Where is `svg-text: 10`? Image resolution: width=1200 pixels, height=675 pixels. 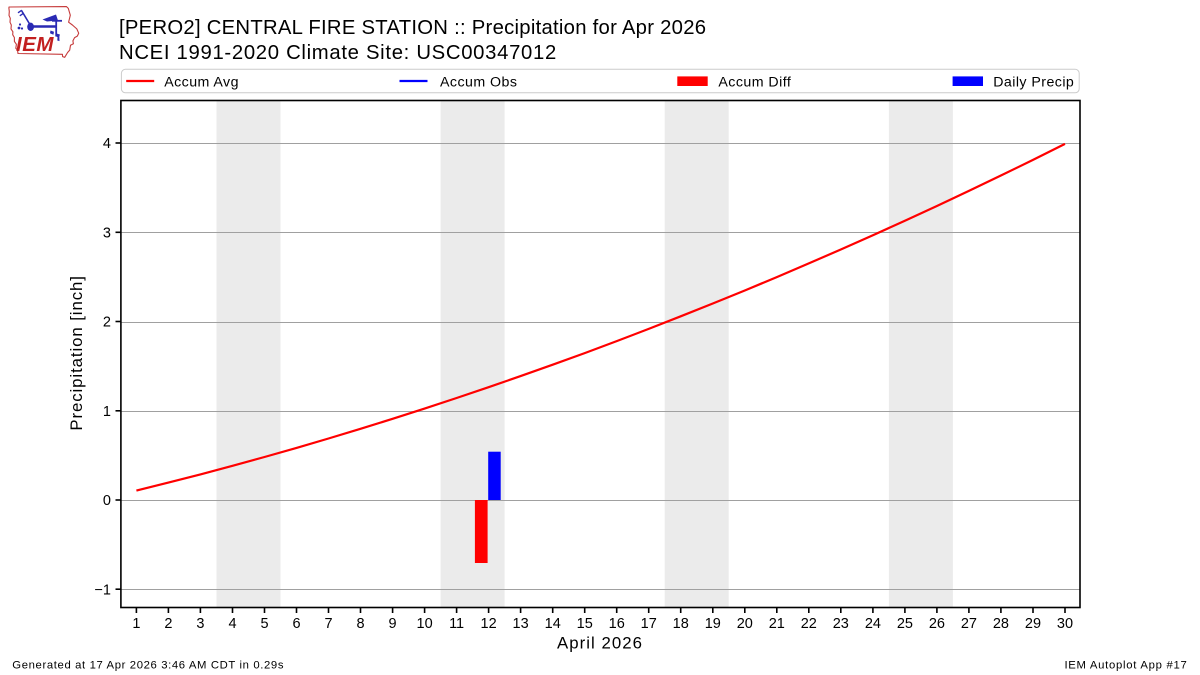 svg-text: 10 is located at coordinates (425, 624).